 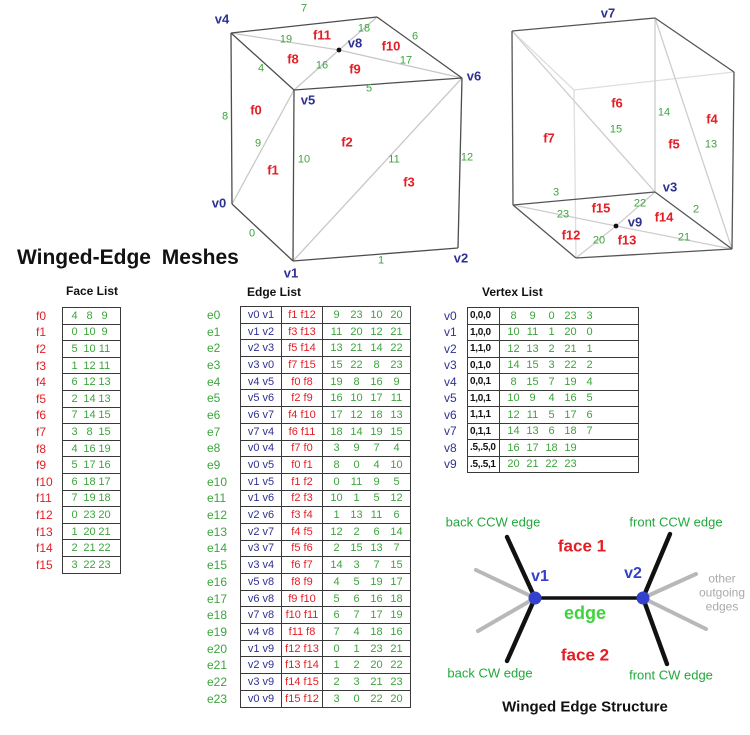 What do you see at coordinates (569, 415) in the screenshot?
I see `vertex-edge-indices: 12 11 5 17 6` at bounding box center [569, 415].